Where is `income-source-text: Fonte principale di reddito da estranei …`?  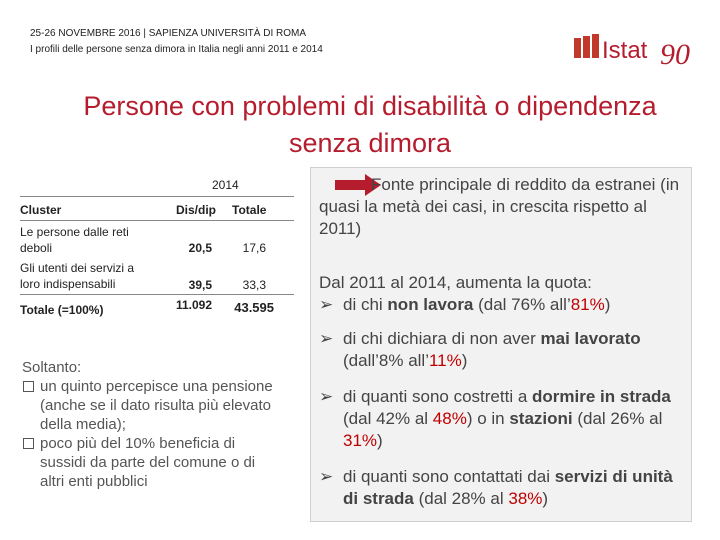 income-source-text: Fonte principale di reddito da estranei … is located at coordinates (499, 206).